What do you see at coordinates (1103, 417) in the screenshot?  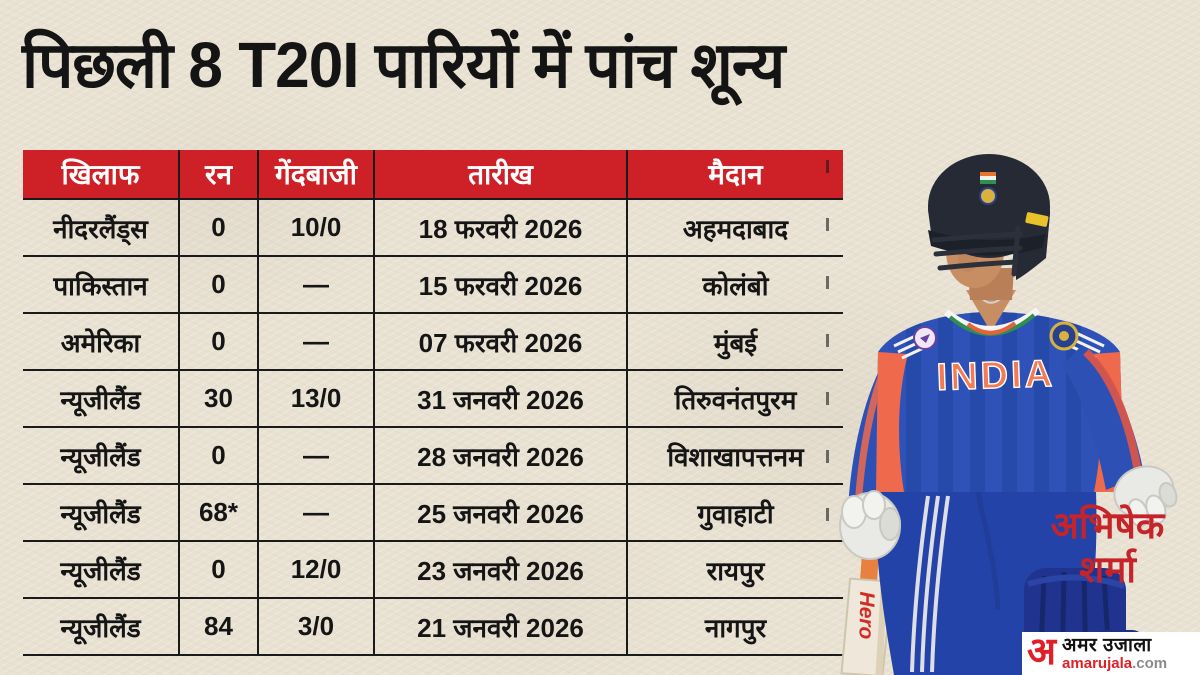 I see `player-right-arm` at bounding box center [1103, 417].